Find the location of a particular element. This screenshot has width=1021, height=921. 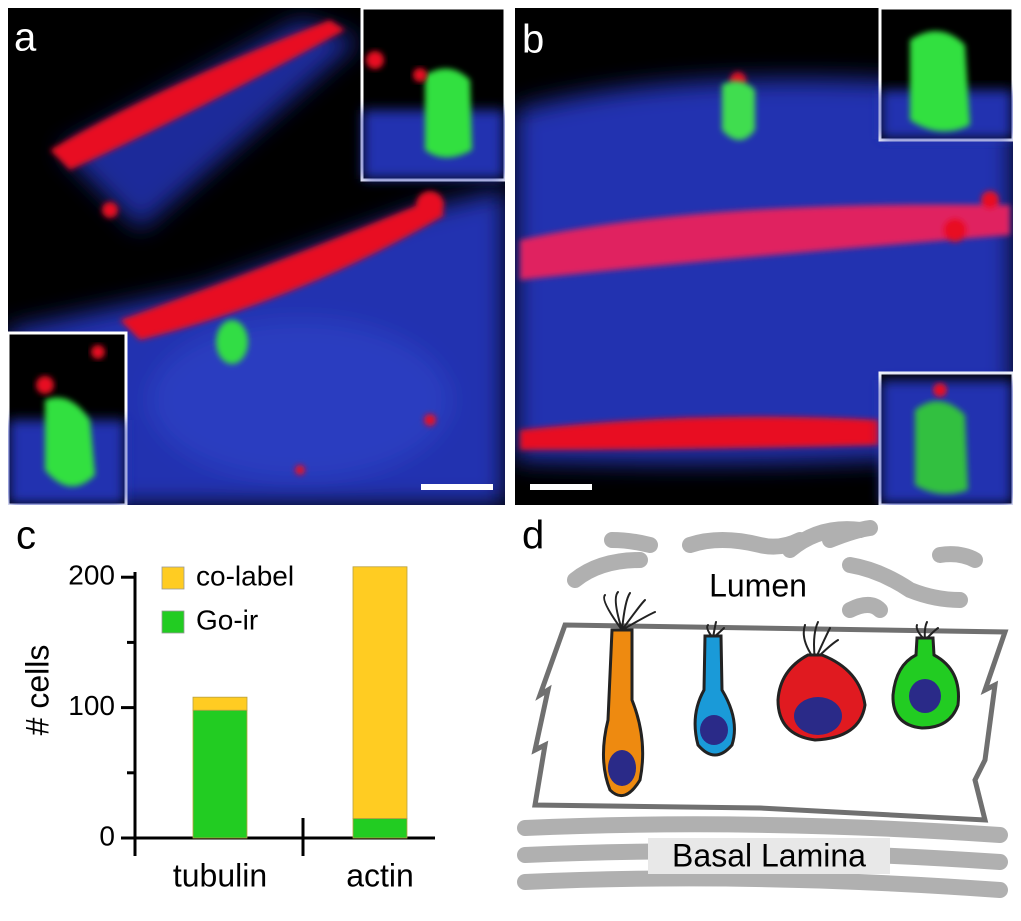

lumen-label: Lumen is located at coordinates (758, 585).